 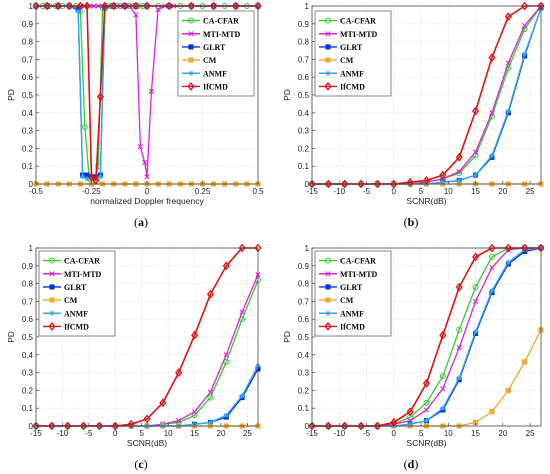 What do you see at coordinates (304, 301) in the screenshot?
I see `y-tick-label: 0.7` at bounding box center [304, 301].